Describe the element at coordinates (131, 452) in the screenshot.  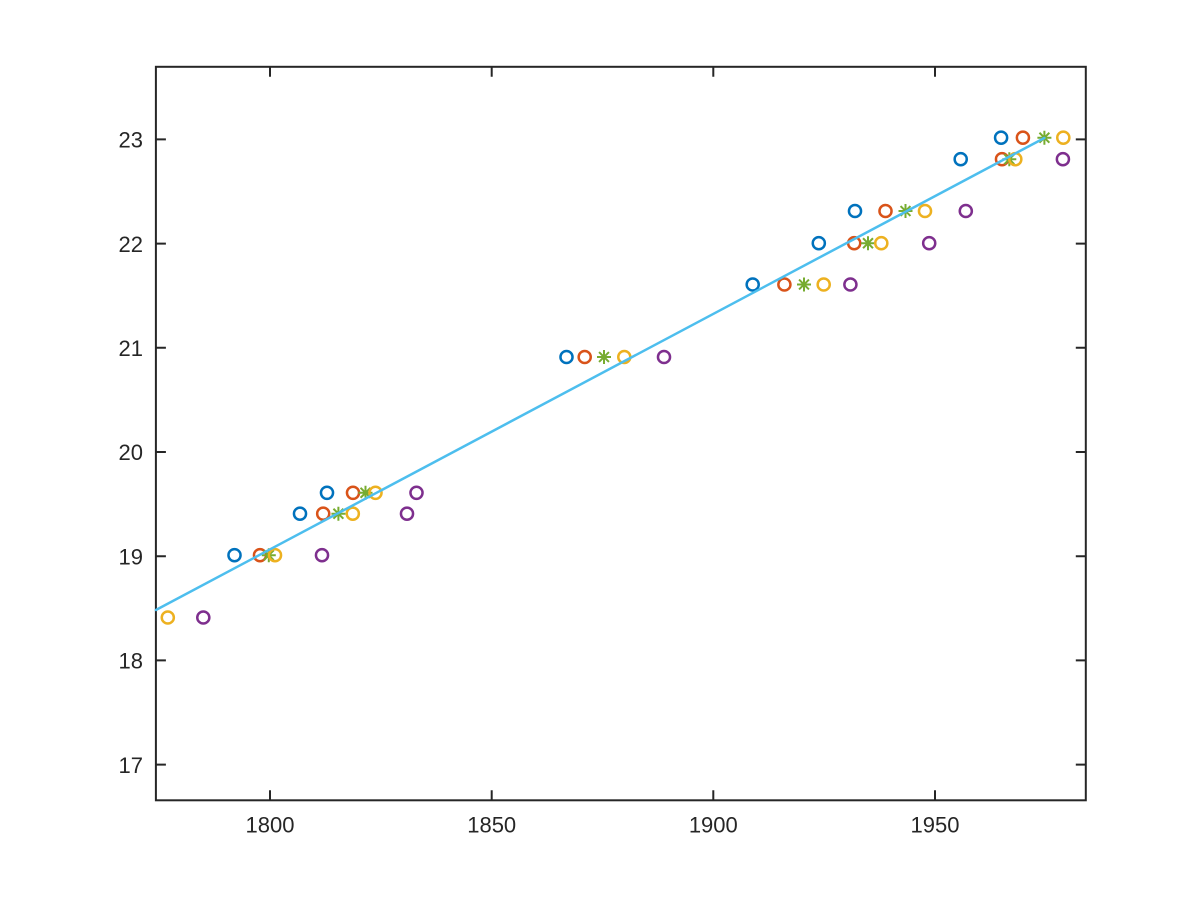
I see `svg-text: 20` at that location.